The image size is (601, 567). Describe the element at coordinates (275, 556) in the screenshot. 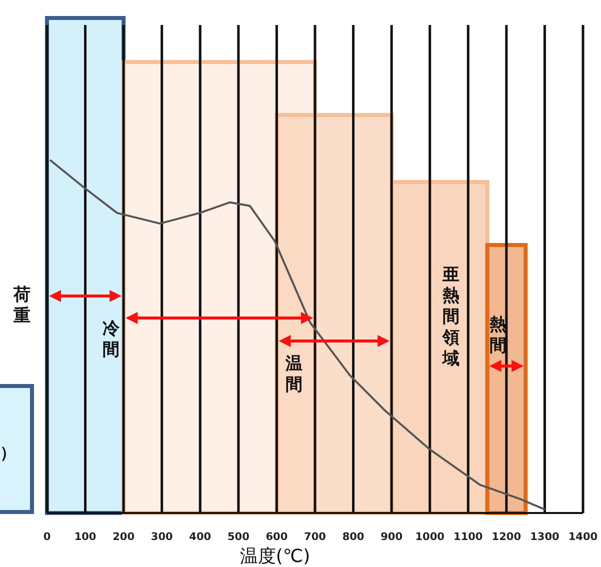

I see `x-axis-title: 温度(℃)` at that location.